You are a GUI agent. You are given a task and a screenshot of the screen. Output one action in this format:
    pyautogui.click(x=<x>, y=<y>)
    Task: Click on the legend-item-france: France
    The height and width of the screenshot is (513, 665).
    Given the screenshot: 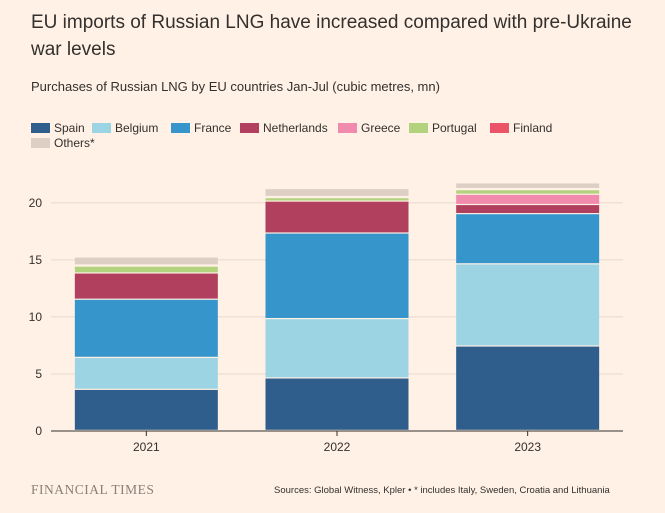 What is the action you would take?
    pyautogui.click(x=201, y=128)
    